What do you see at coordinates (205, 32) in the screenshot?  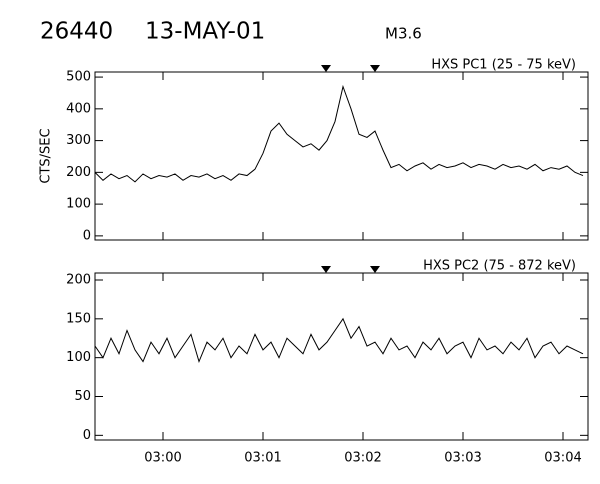 I see `header-date: 13-MAY-01` at bounding box center [205, 32].